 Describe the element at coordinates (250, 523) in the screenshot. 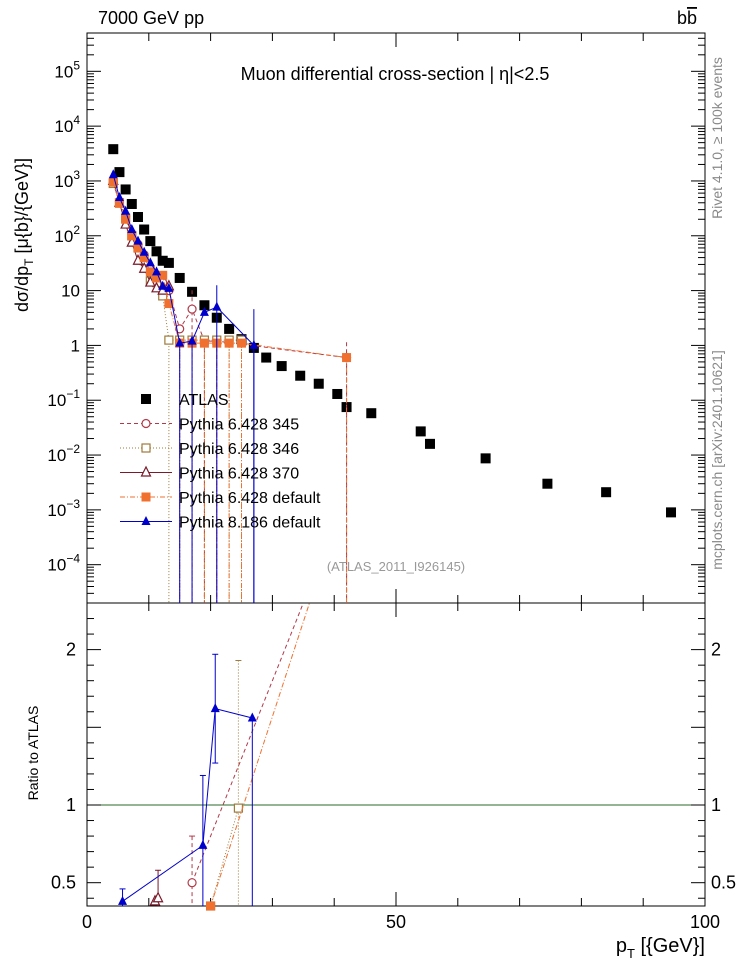

I see `legend-label: Pythia 8.186 default` at that location.